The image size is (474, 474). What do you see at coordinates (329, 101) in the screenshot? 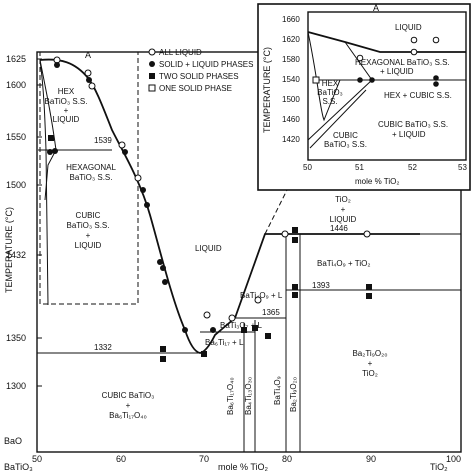
I see `svg-text: S.S.` at bounding box center [329, 101].